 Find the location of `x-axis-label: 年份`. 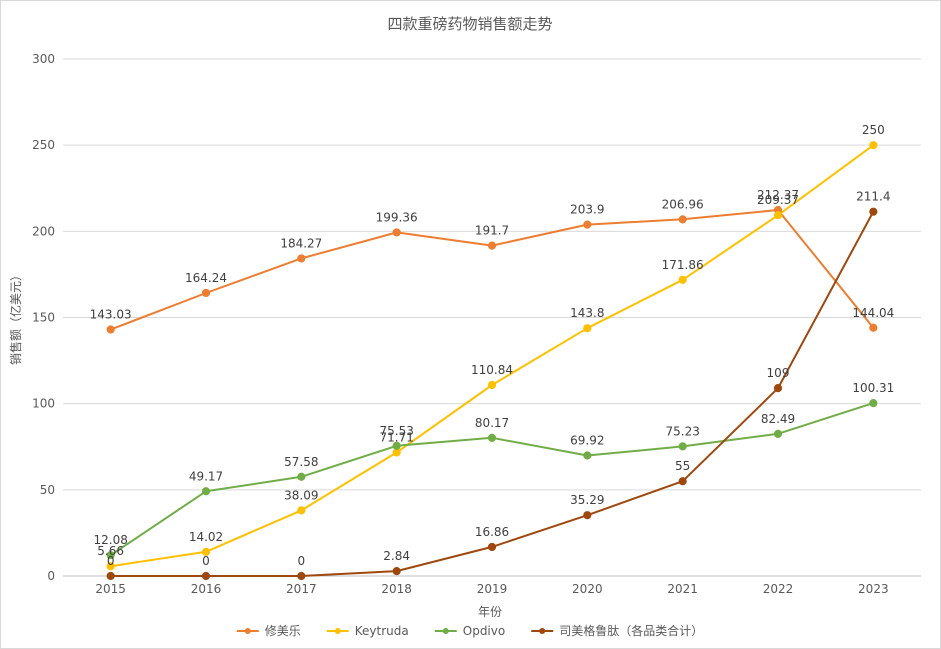

x-axis-label: 年份 is located at coordinates (490, 612).